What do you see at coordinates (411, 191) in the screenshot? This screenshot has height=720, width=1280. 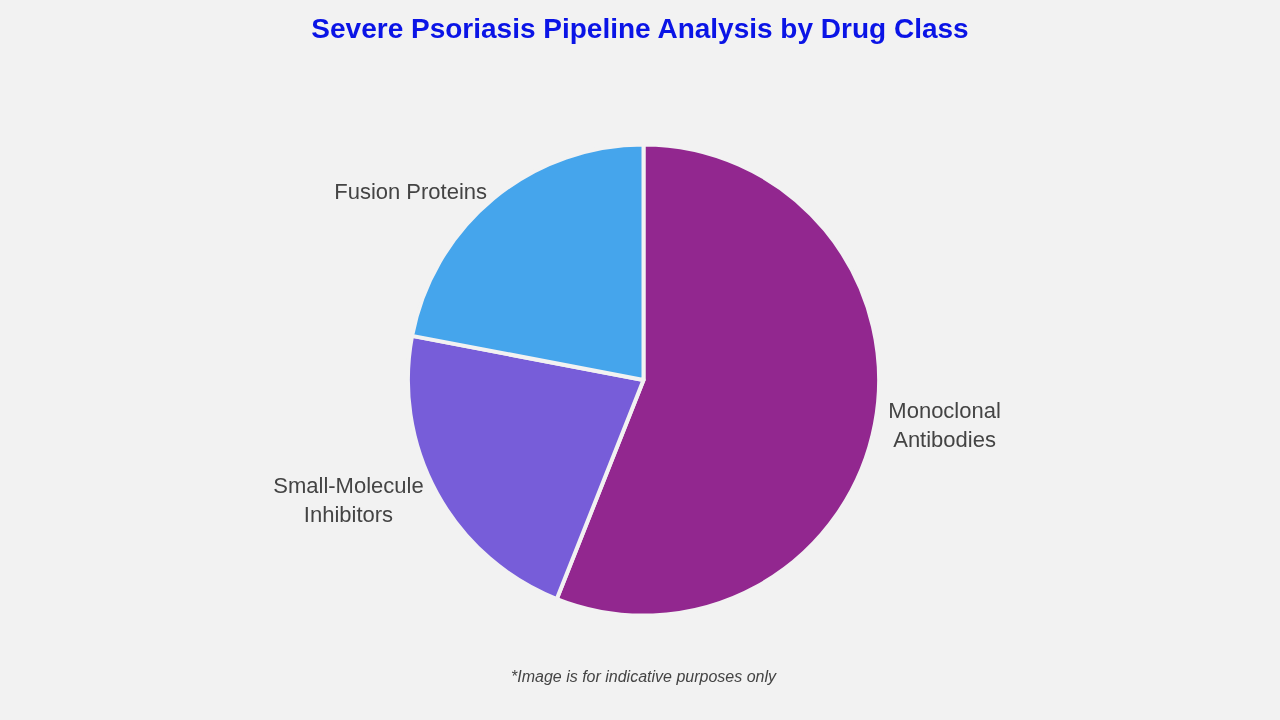 I see `slice-label: Fusion Proteins` at bounding box center [411, 191].